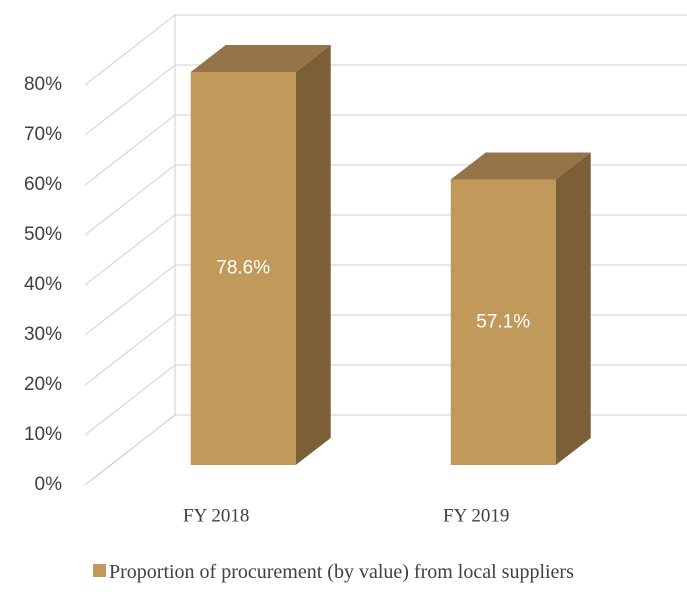 Image resolution: width=687 pixels, height=610 pixels. Describe the element at coordinates (43, 434) in the screenshot. I see `y-tick-label: 10%` at that location.